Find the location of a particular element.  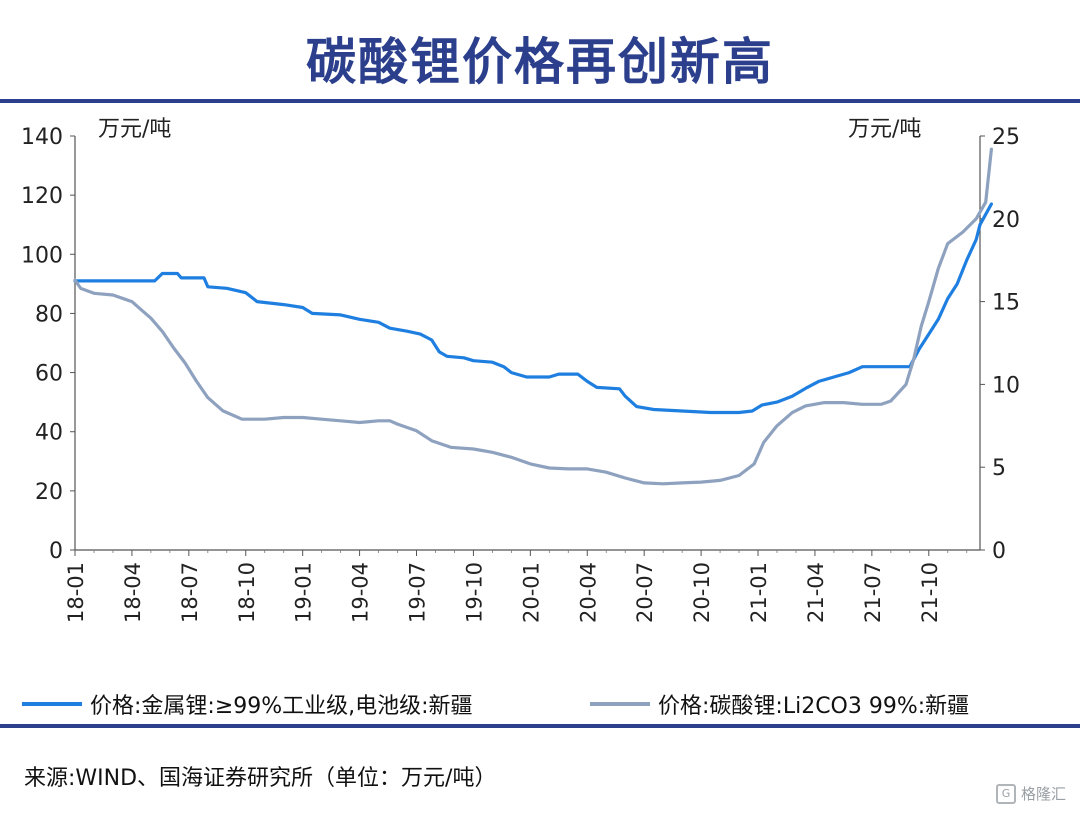

legend-label: 价格:金属锂:≥99%工业级,电池级:新疆 is located at coordinates (281, 706).